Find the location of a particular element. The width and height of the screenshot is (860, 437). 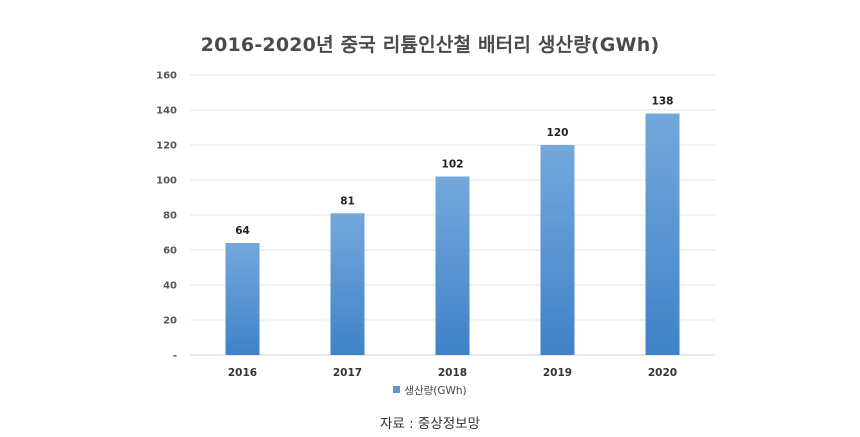

y-tick-label: - is located at coordinates (175, 356).